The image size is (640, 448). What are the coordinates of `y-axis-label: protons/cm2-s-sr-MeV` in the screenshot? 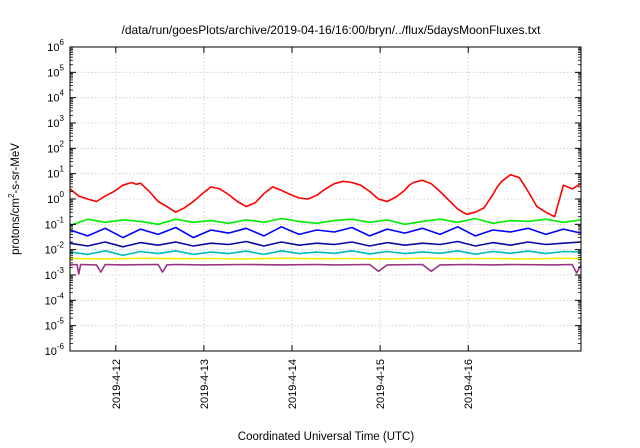 It's located at (14, 199).